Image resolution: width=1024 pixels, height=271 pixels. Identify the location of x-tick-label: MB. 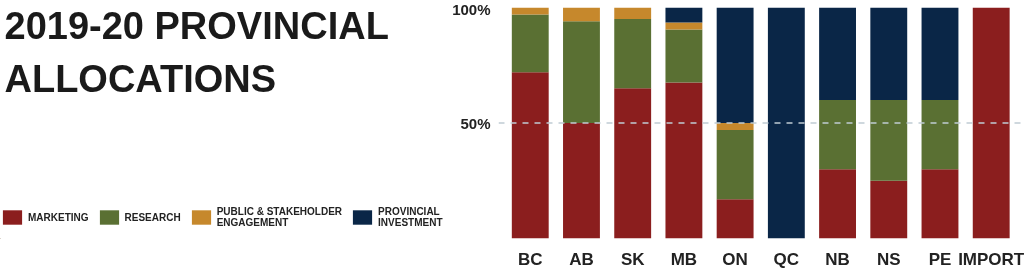
(684, 259).